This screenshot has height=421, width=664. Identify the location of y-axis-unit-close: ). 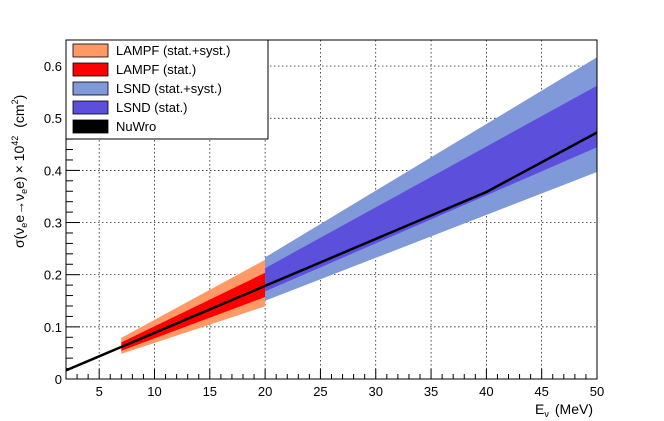
(19, 97).